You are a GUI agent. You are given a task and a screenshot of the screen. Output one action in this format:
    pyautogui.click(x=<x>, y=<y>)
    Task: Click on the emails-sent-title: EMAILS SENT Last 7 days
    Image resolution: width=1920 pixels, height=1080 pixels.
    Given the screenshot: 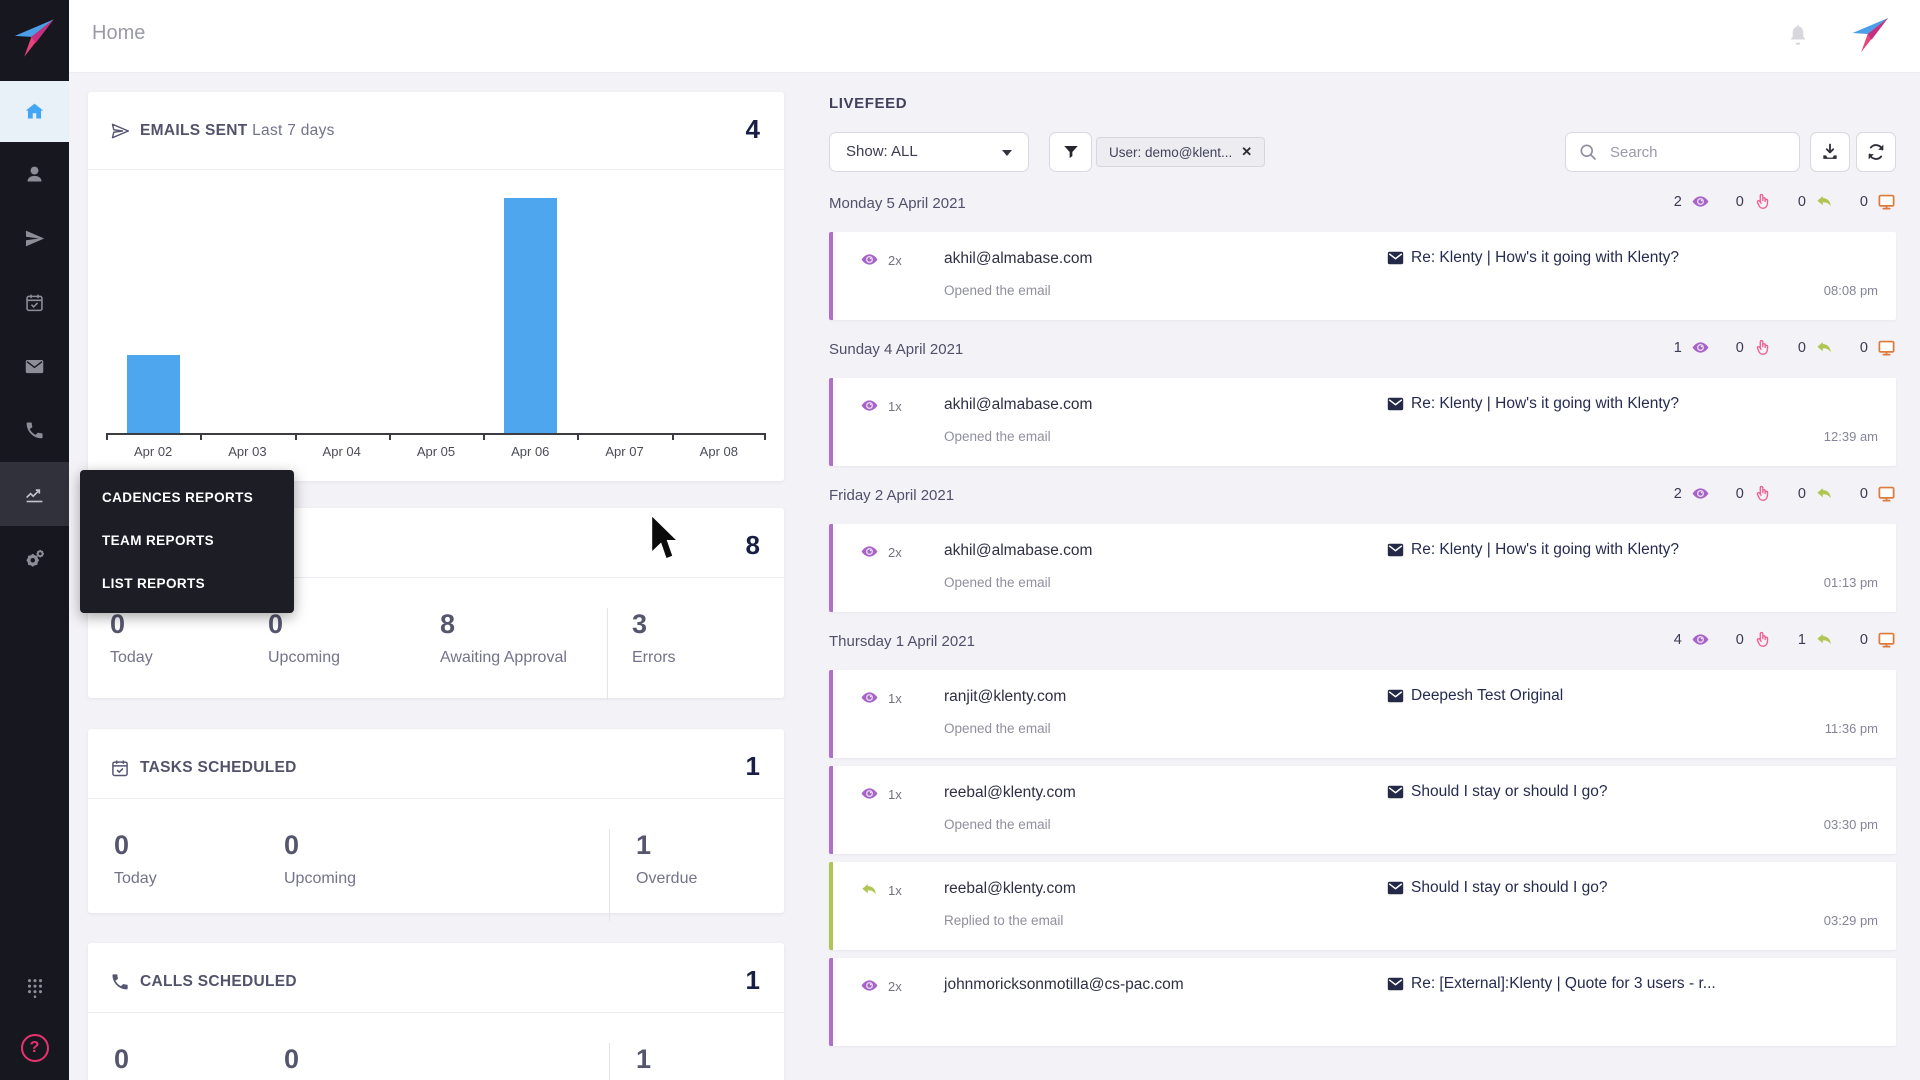 What is the action you would take?
    pyautogui.click(x=237, y=130)
    